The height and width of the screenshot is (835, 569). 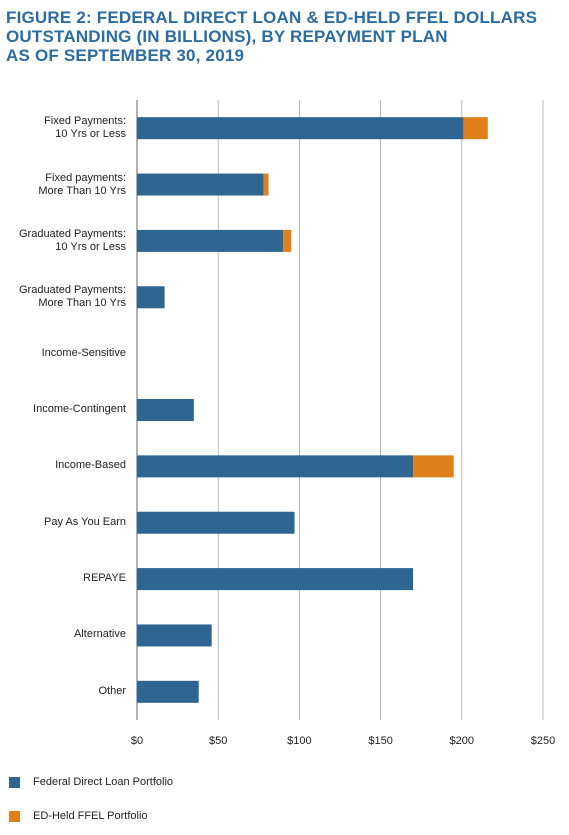 I want to click on x-tick-label: $100, so click(x=299, y=741).